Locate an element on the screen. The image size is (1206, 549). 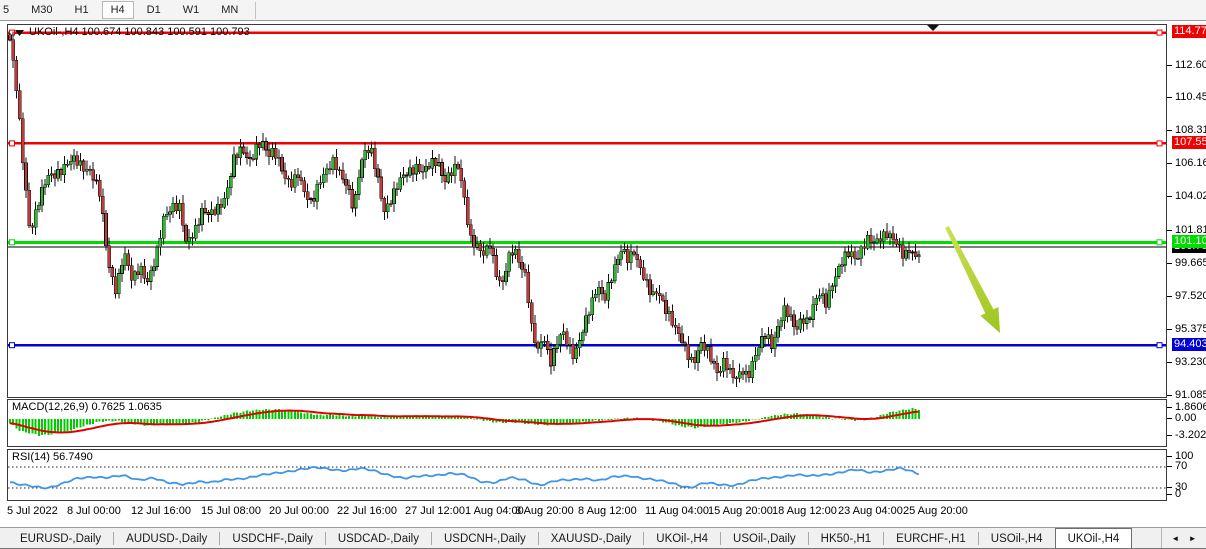
timeframe-toolbar: 5 M30 H1 H4 D1 W1 MN is located at coordinates (603, 10).